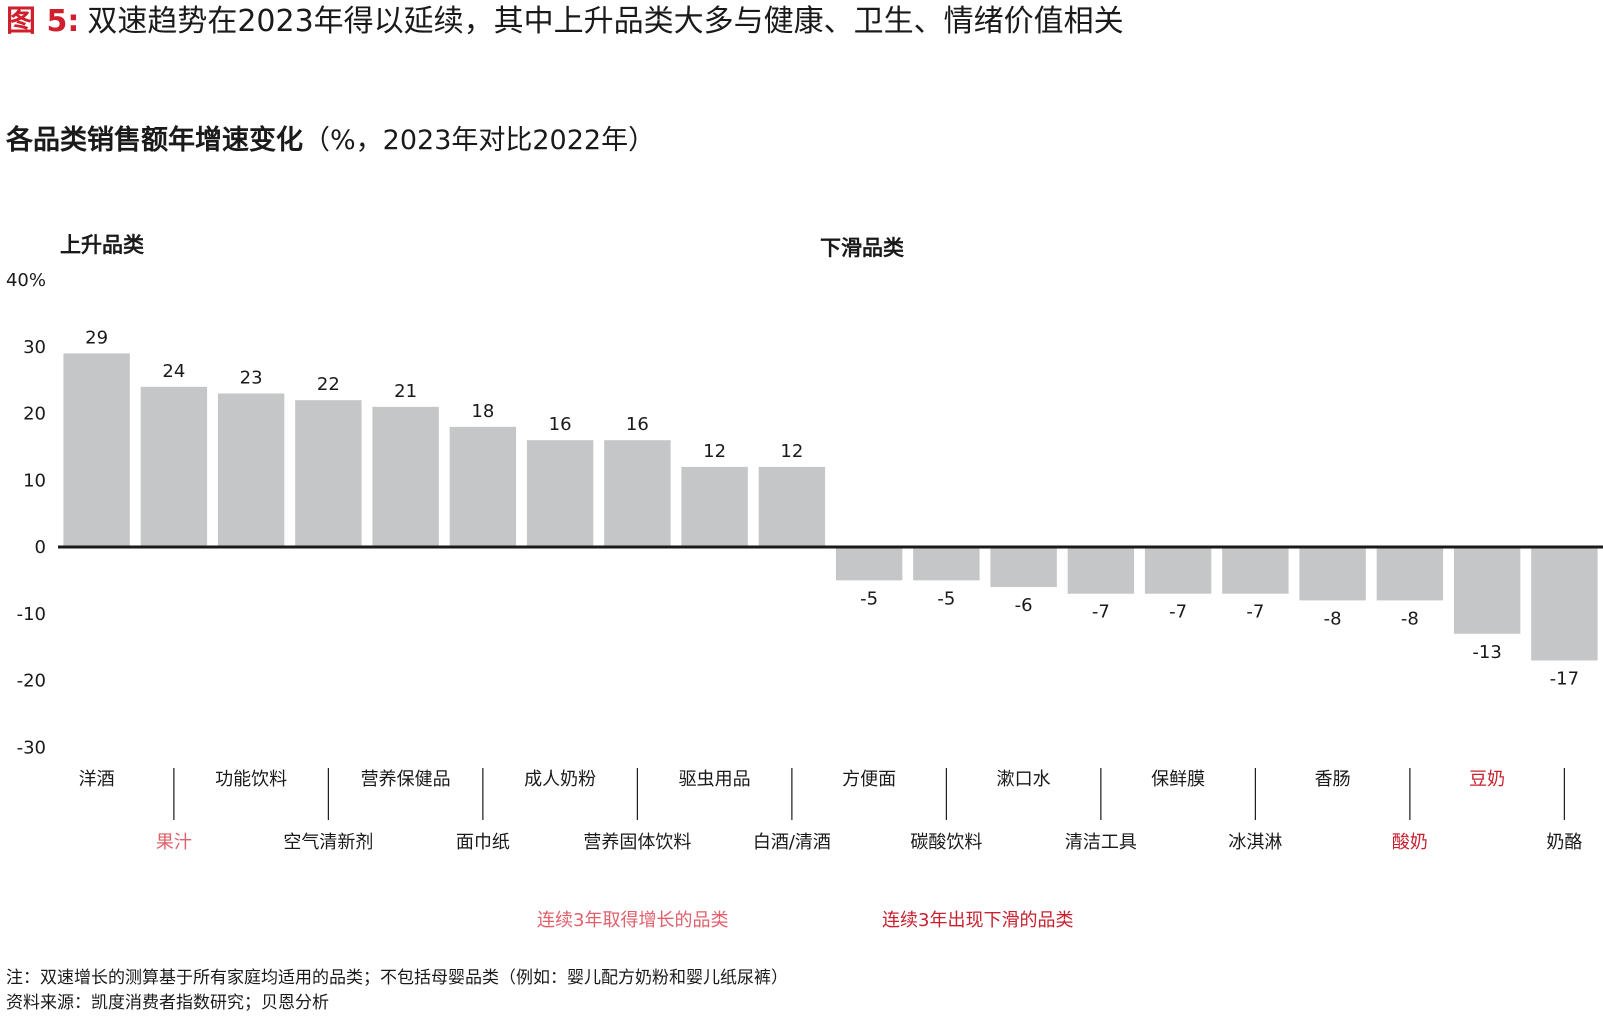 Image resolution: width=1603 pixels, height=1032 pixels. I want to click on y-tick-label: -10, so click(31, 614).